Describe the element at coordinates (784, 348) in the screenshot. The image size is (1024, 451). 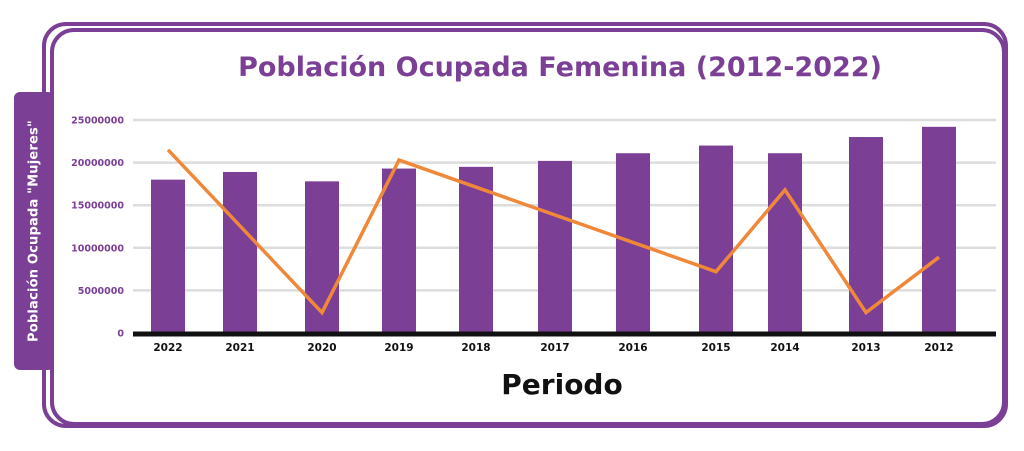
I see `x-tick-label: 2014` at that location.